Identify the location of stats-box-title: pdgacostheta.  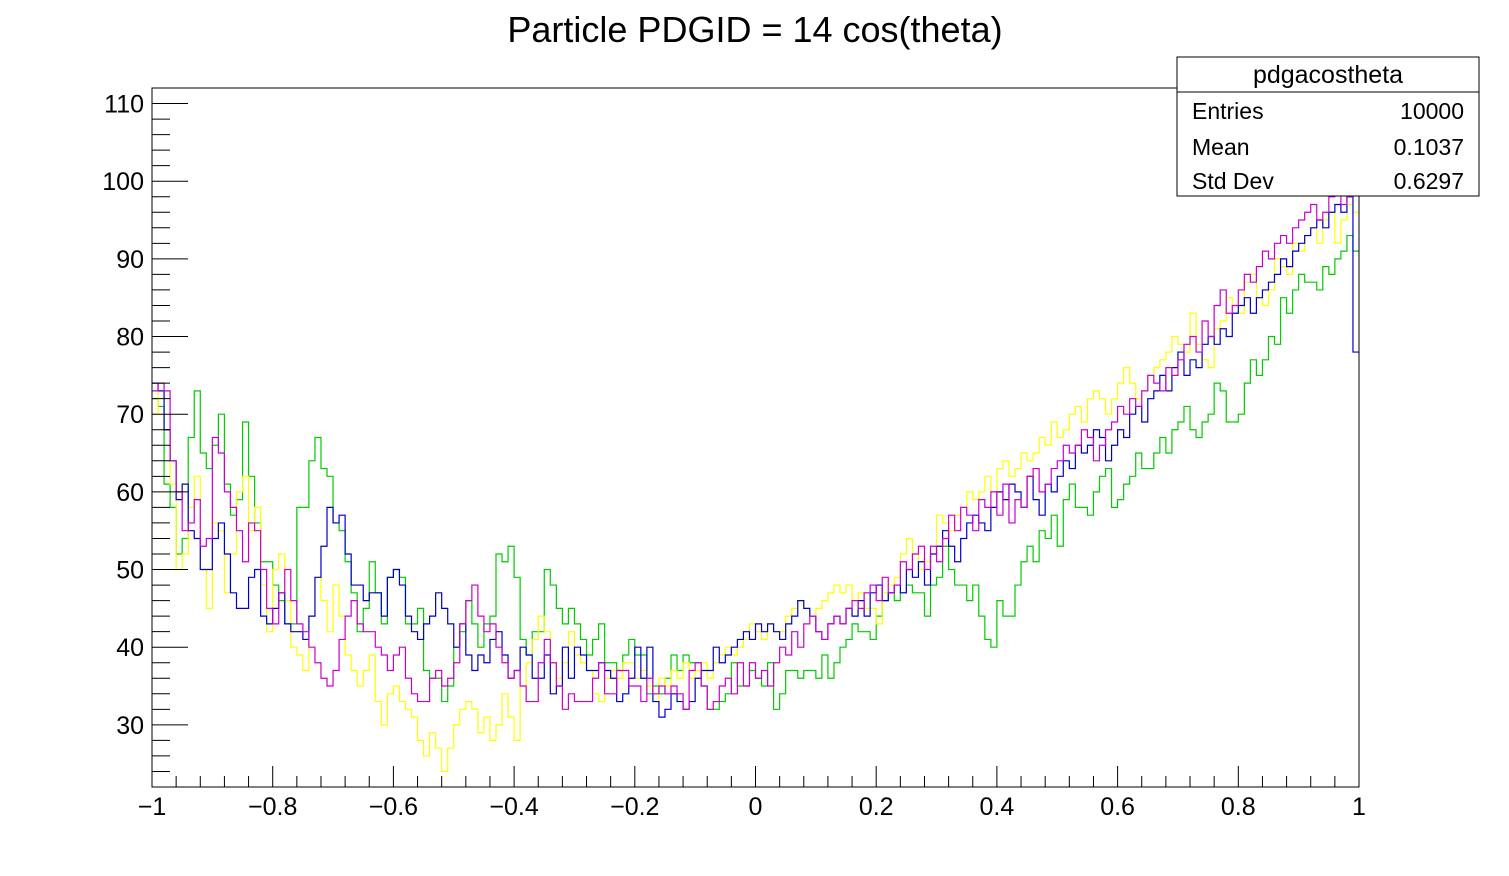
(1328, 75).